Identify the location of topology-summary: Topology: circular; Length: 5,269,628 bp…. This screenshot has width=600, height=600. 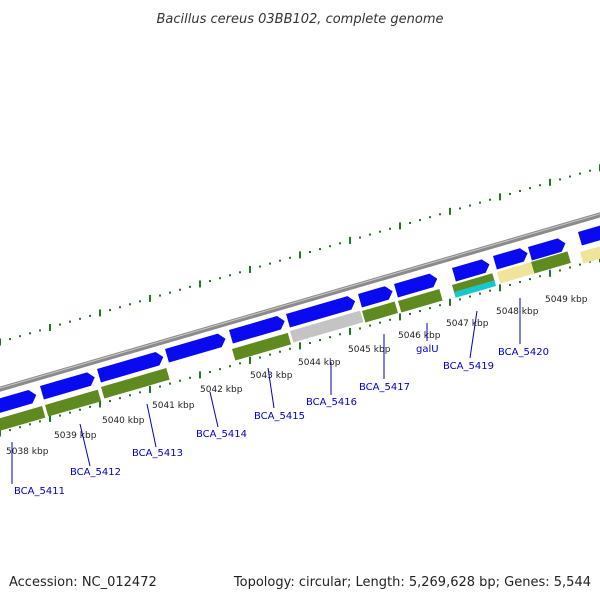
(412, 582).